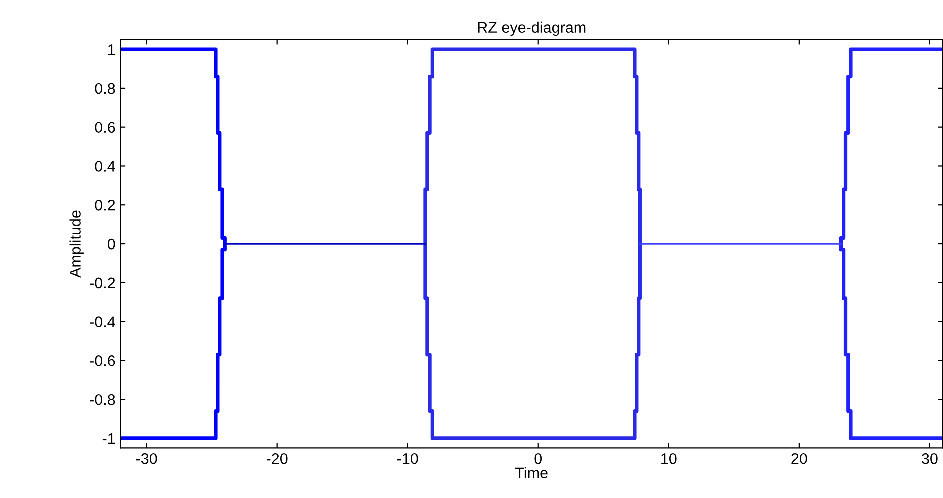  I want to click on x-tick-label: 10, so click(669, 458).